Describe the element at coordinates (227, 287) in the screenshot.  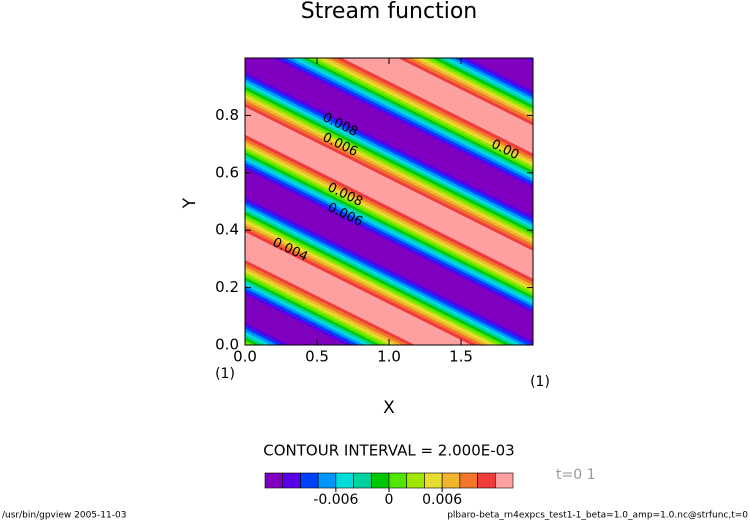
I see `y-tick-label: 0.2` at that location.